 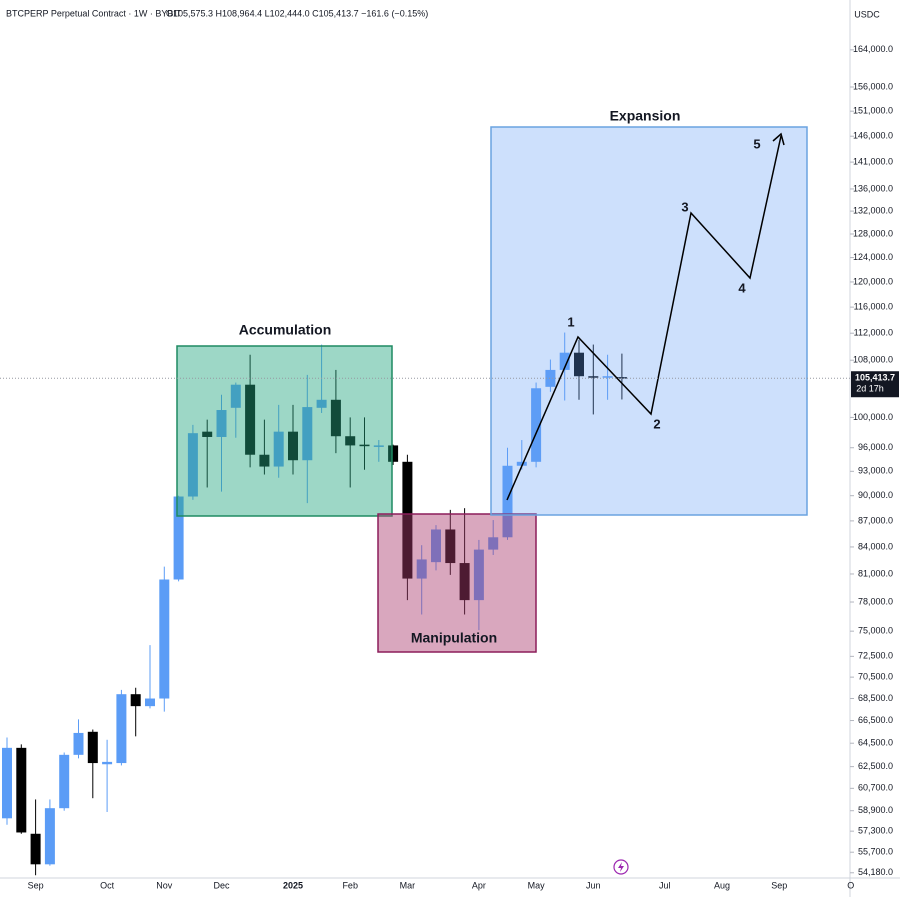 I want to click on y-tick-label: 132,000.0, so click(x=873, y=210).